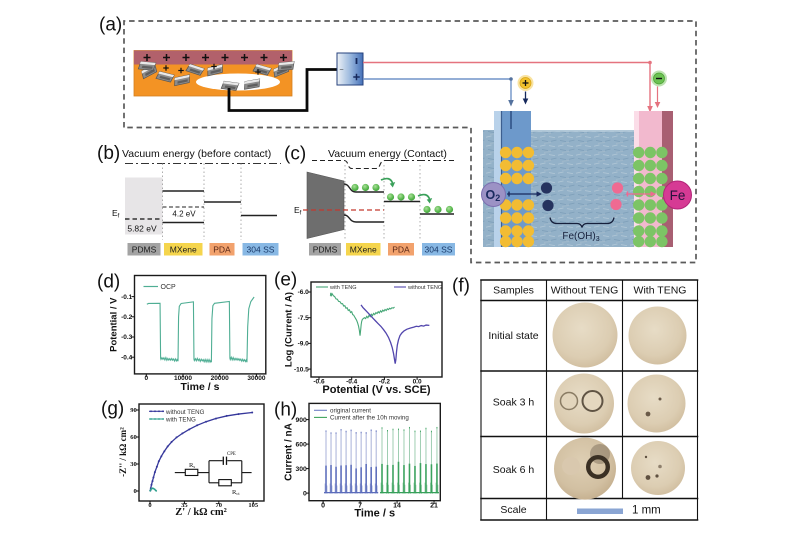  What do you see at coordinates (397, 506) in the screenshot?
I see `svg-text: 14` at bounding box center [397, 506].